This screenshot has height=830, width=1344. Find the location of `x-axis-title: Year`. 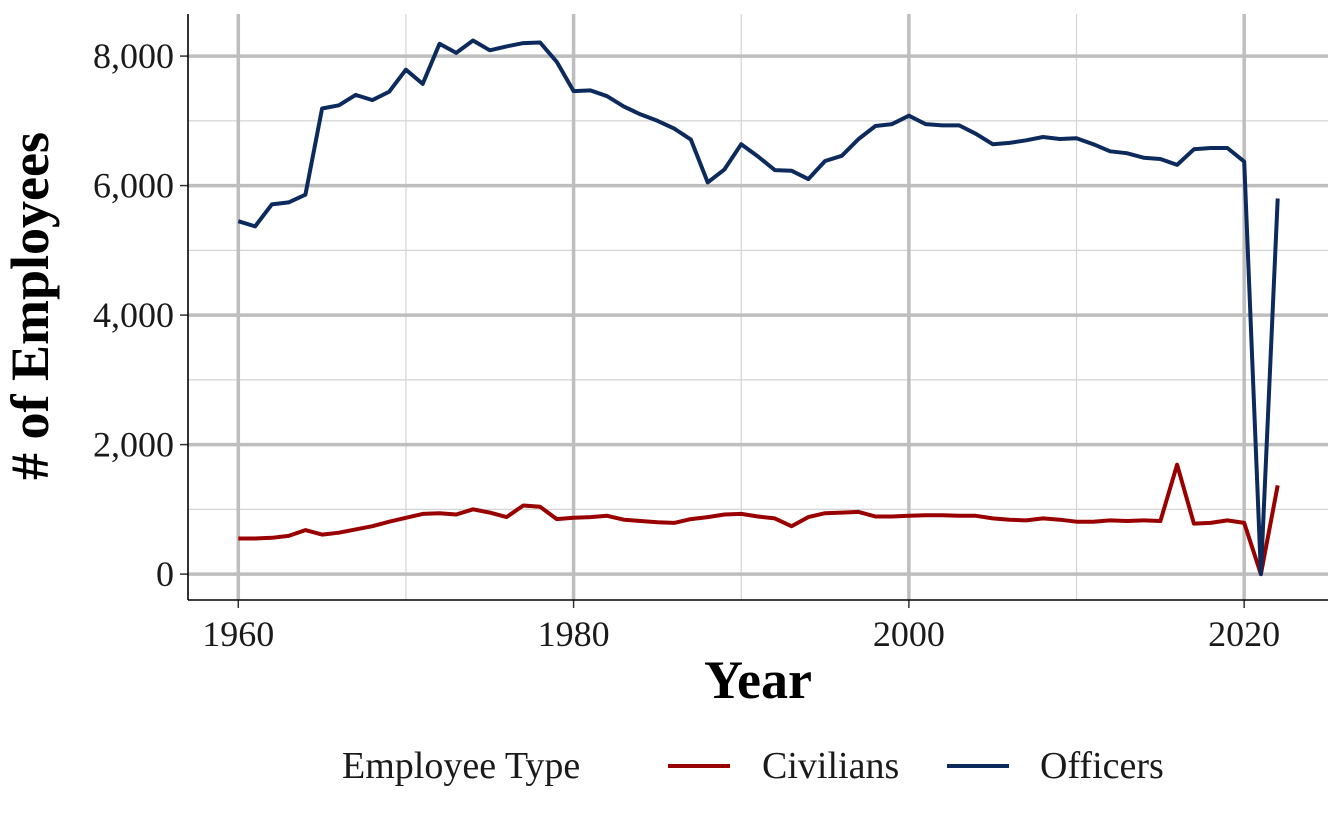

x-axis-title: Year is located at coordinates (758, 680).